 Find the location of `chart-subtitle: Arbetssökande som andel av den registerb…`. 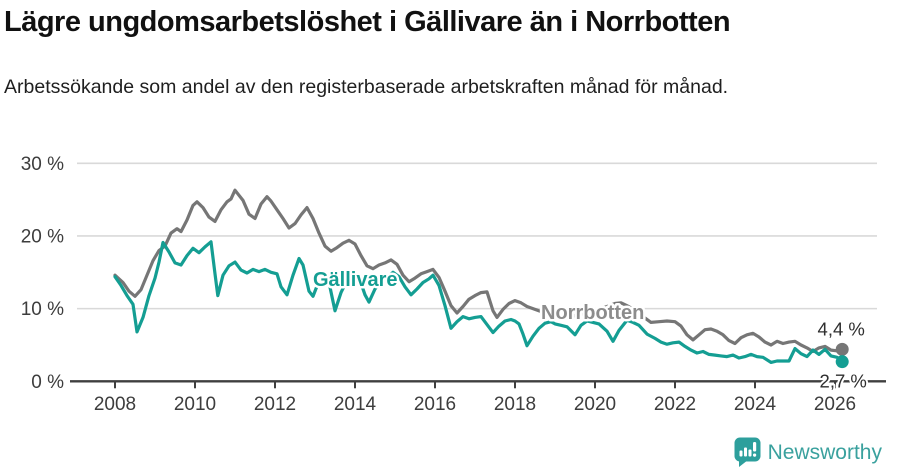

chart-subtitle: Arbetssökande som andel av den registerb… is located at coordinates (366, 87).